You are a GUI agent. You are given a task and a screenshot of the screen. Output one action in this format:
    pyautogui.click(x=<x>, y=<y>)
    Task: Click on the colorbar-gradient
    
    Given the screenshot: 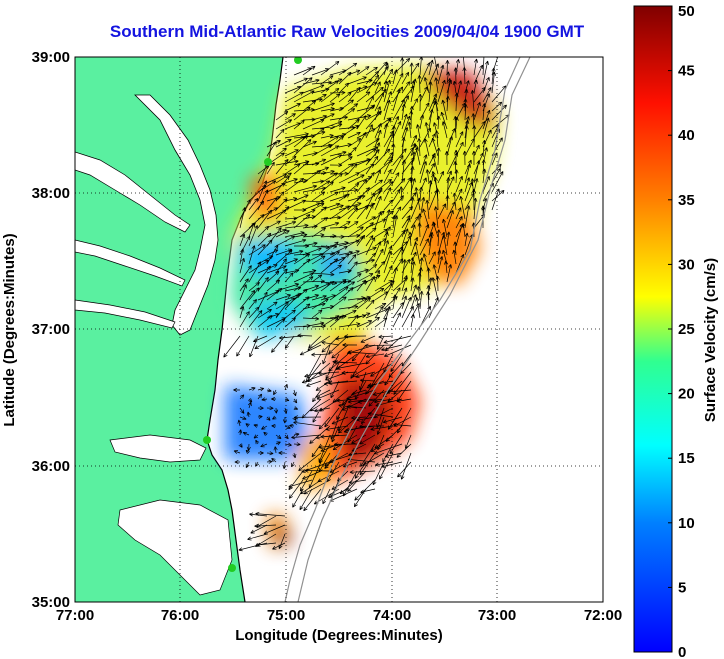 What is the action you would take?
    pyautogui.click(x=653, y=329)
    